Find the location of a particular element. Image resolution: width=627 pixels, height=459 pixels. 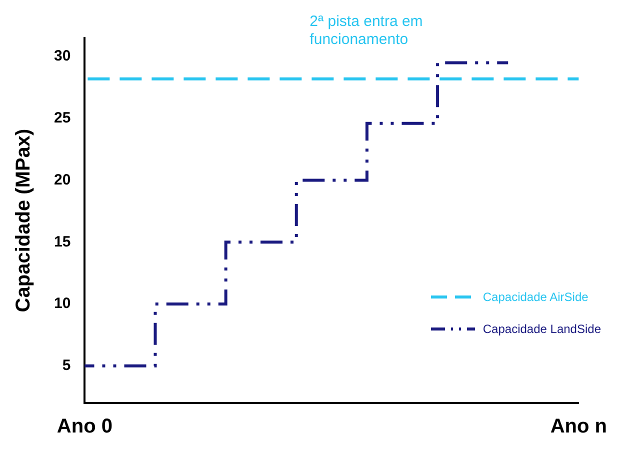

legend-label: Capacidade LandSide is located at coordinates (541, 329).